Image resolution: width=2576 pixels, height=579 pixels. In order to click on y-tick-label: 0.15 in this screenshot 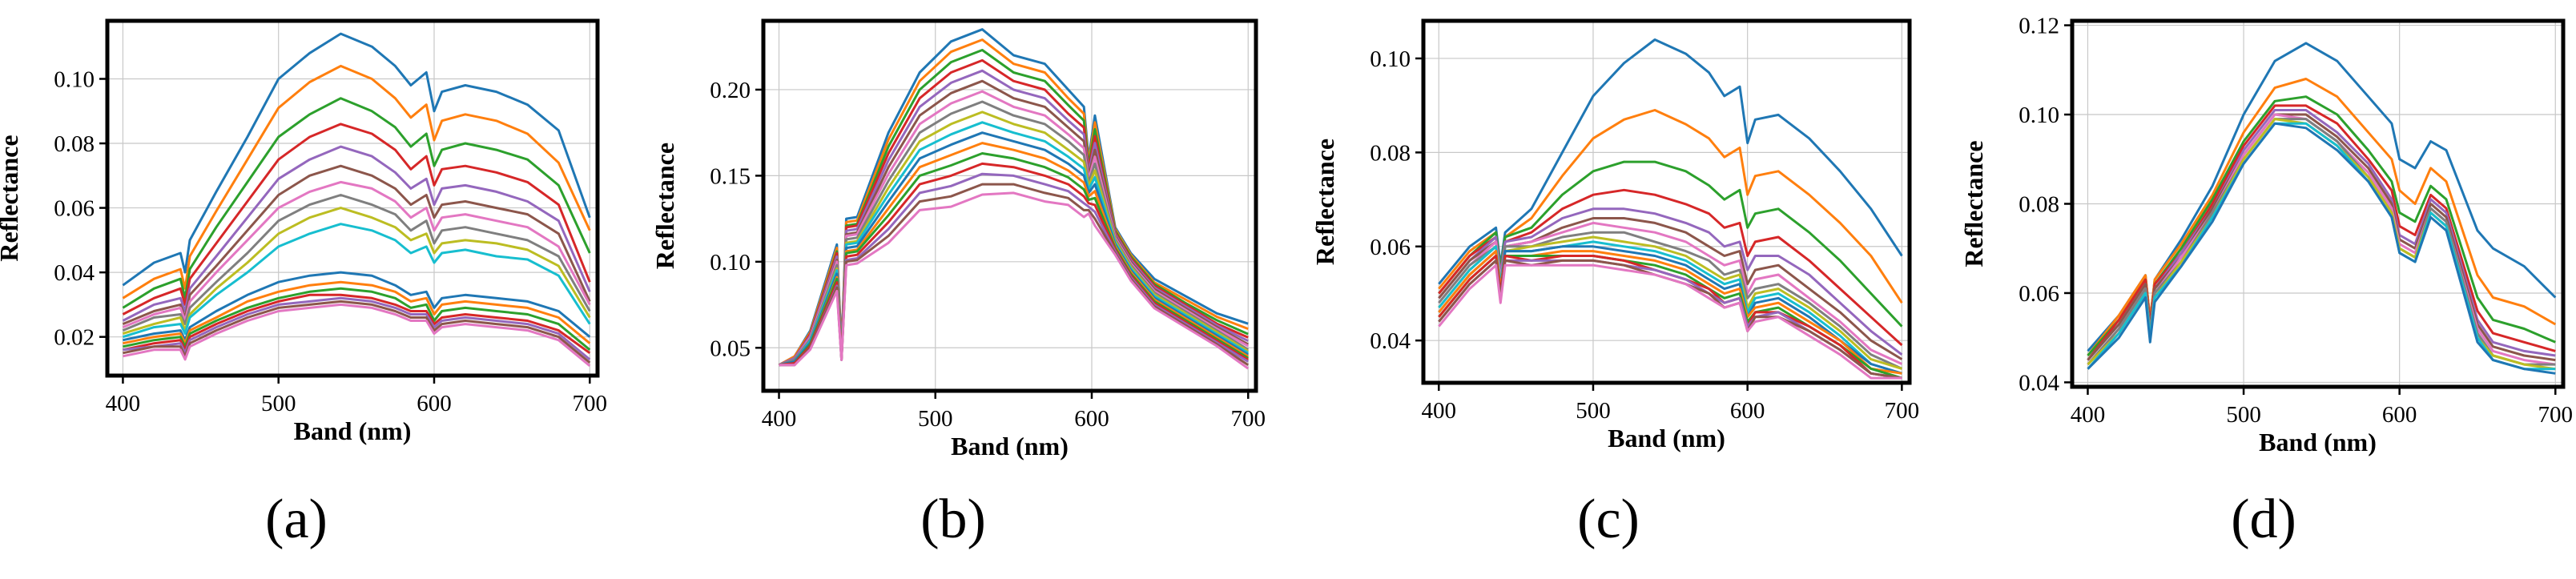, I will do `click(731, 176)`.